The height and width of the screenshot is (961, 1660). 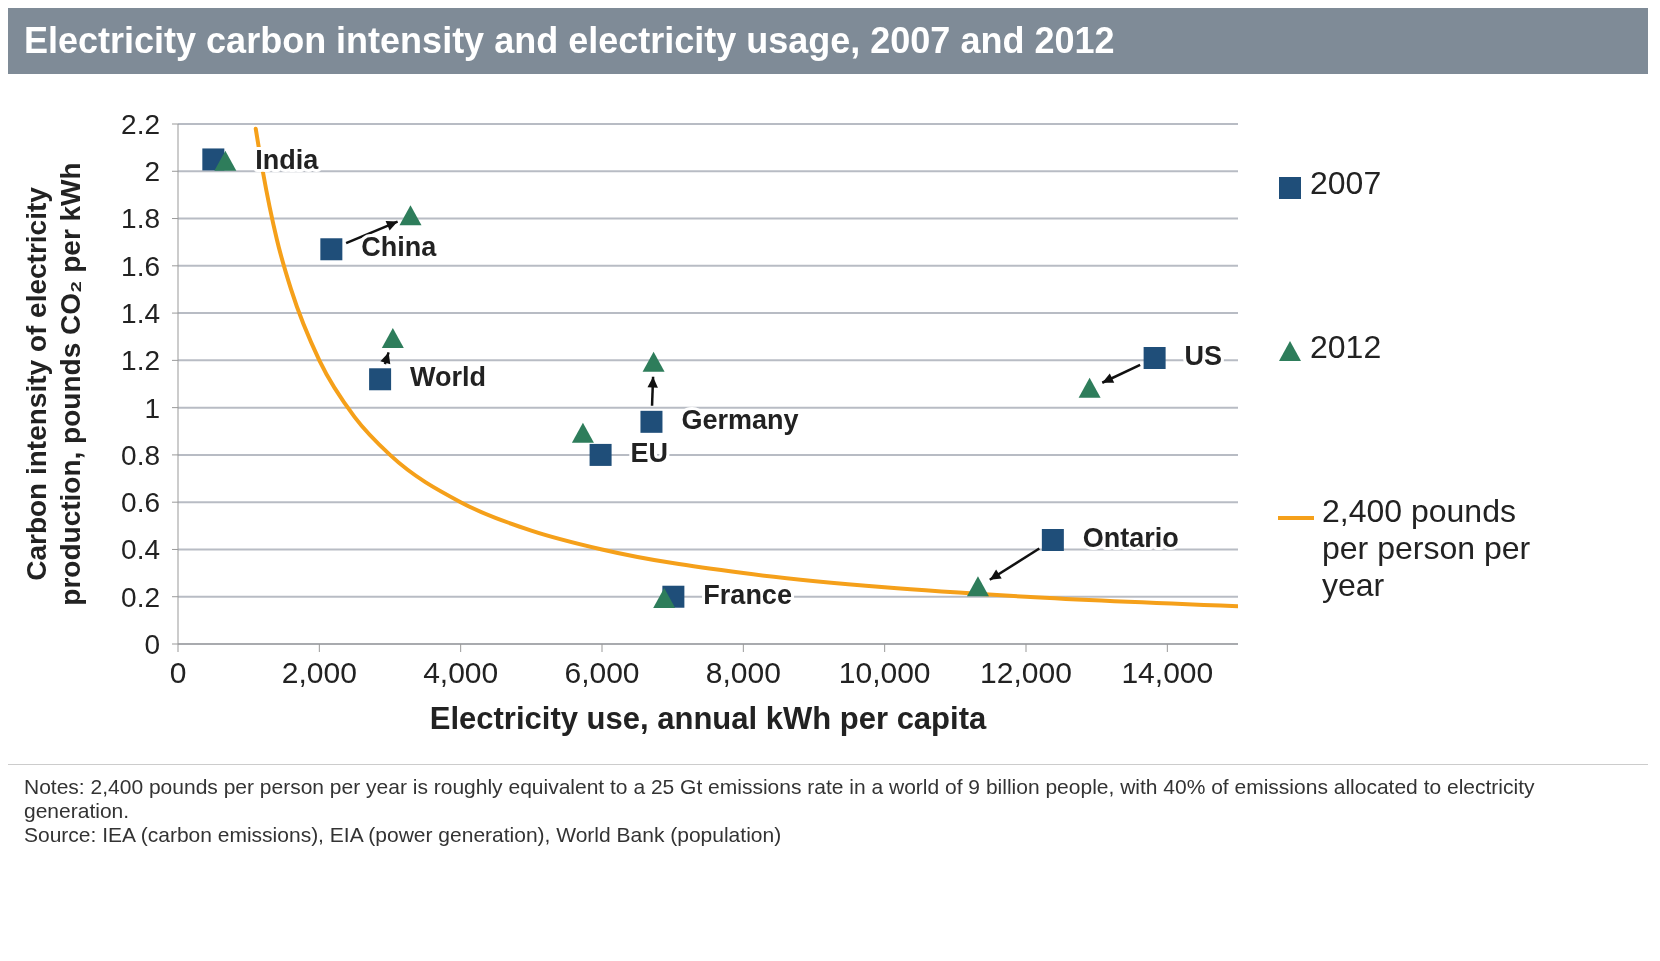 I want to click on x-axis-title: Electricity use, annual kWh per capita, so click(x=708, y=718).